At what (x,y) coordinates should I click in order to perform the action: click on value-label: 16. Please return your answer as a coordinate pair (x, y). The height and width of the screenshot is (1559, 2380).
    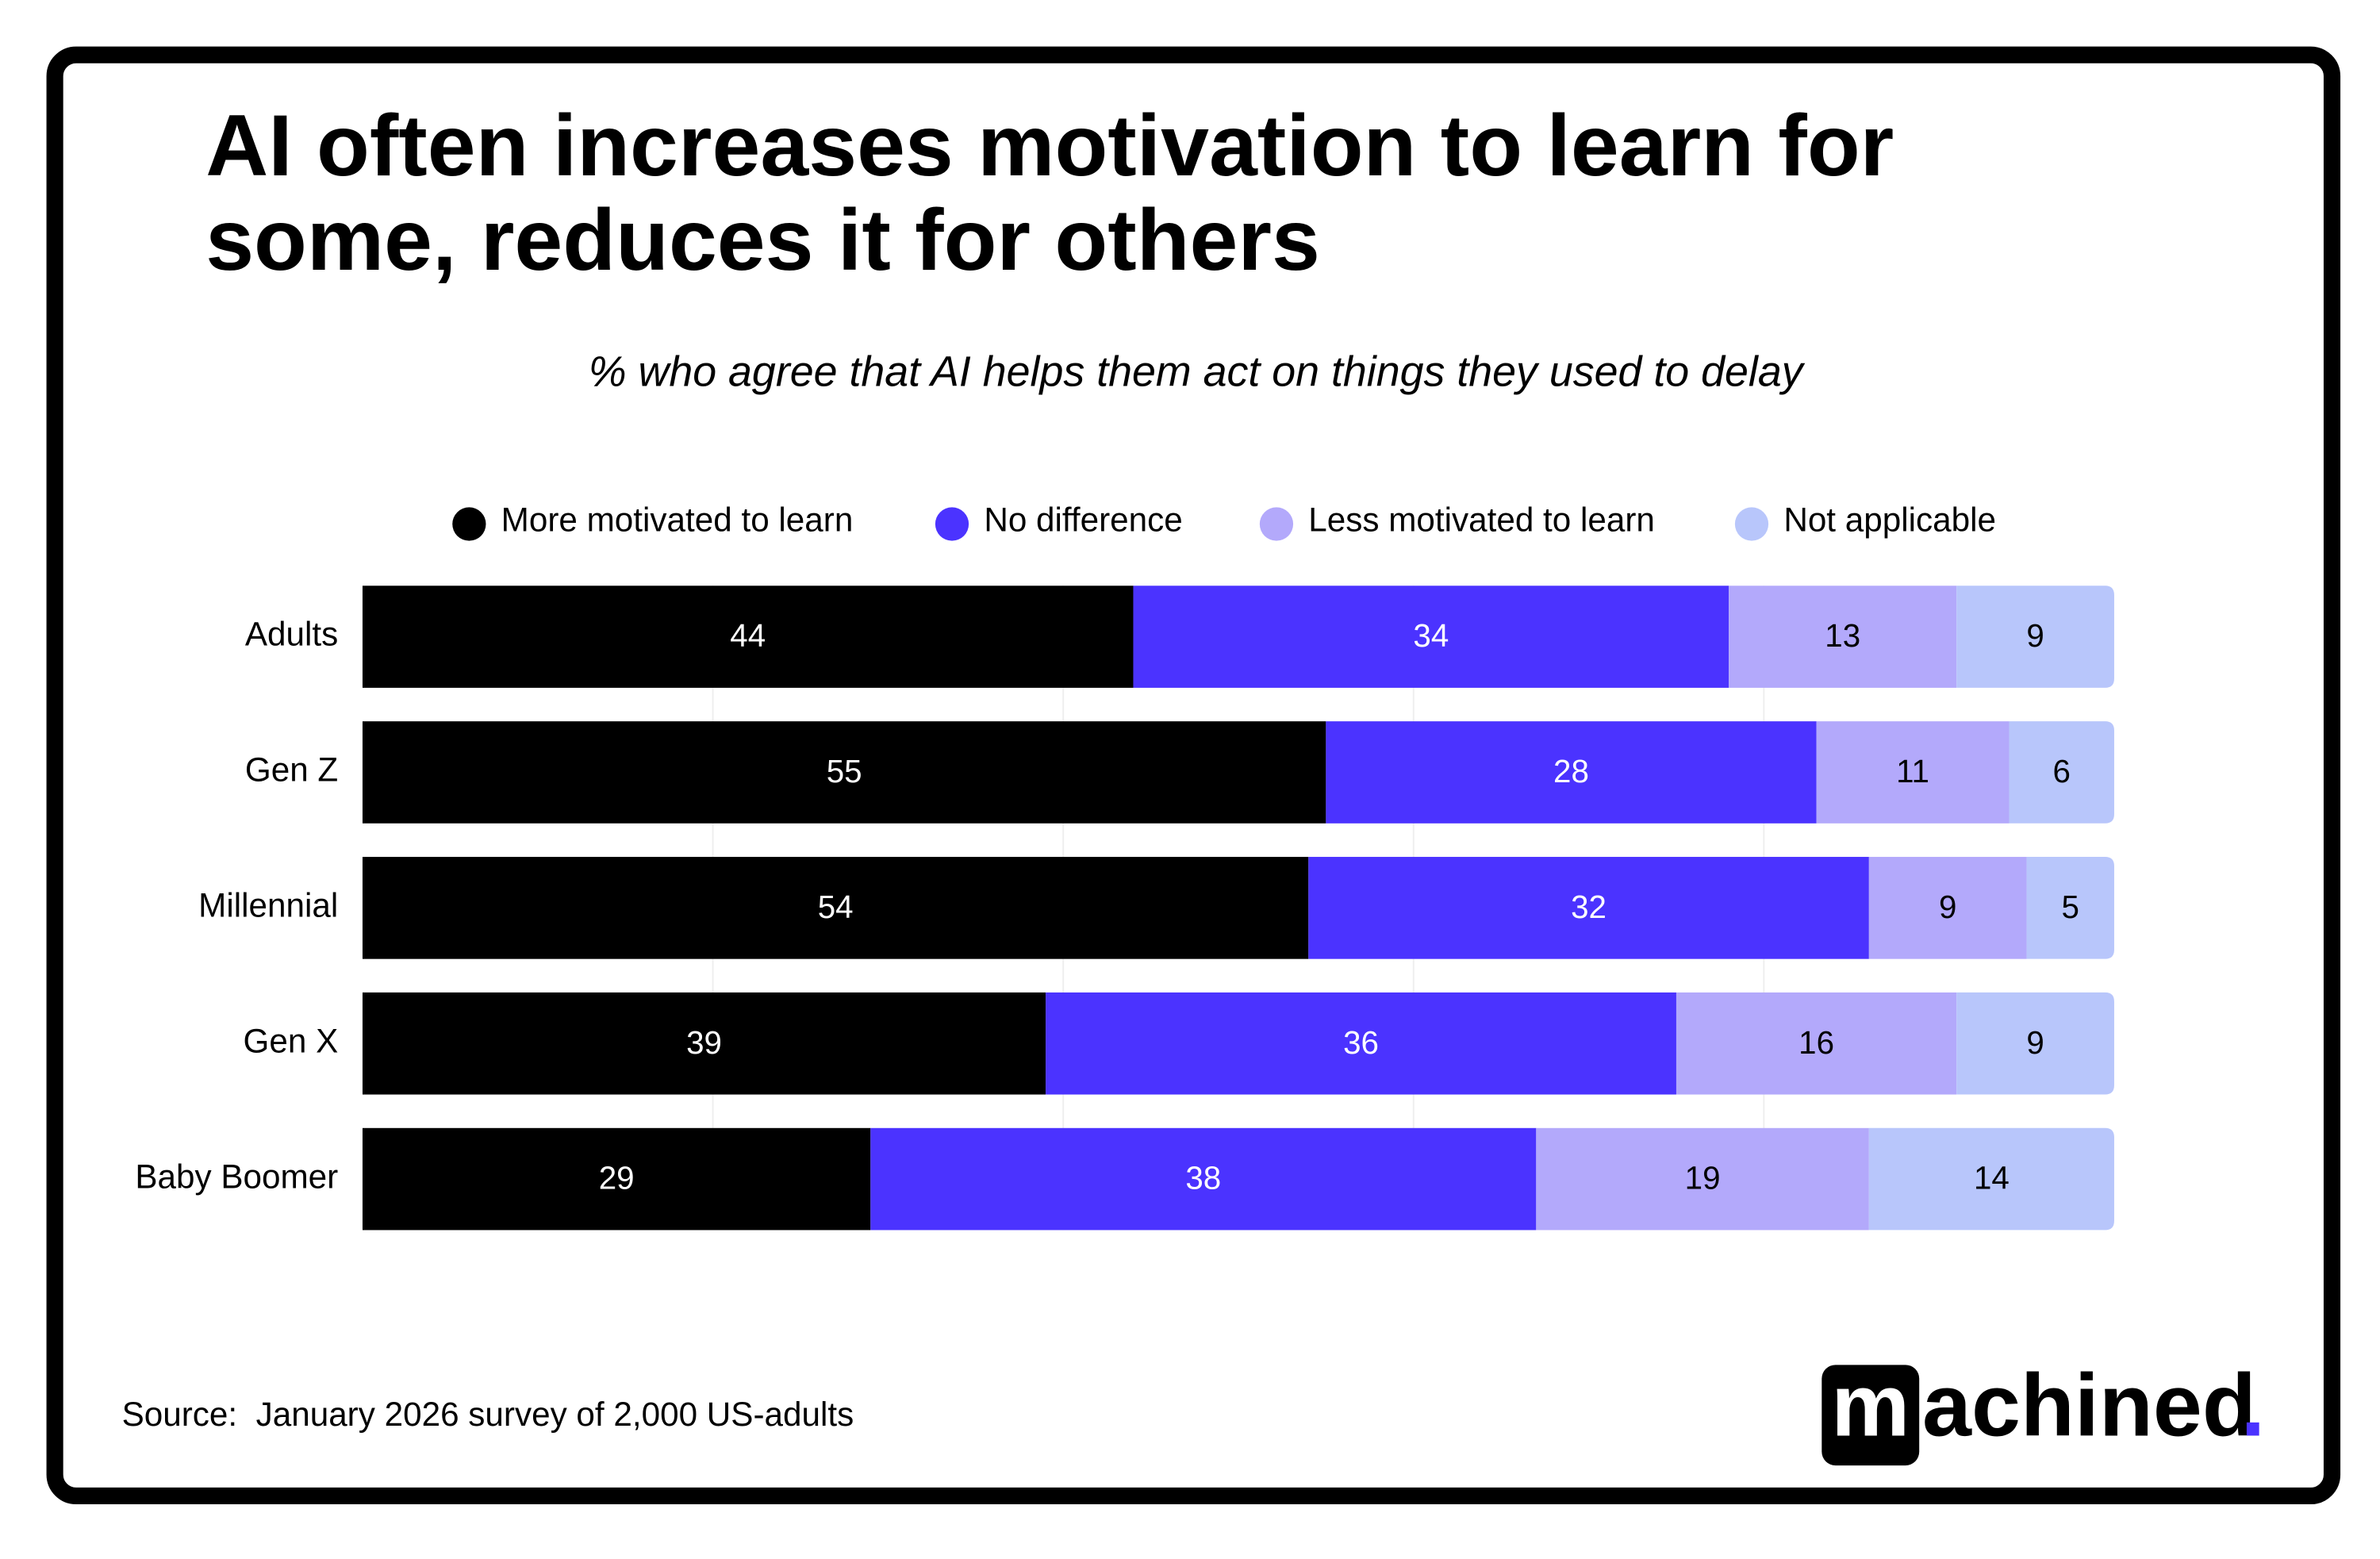
    Looking at the image, I should click on (1816, 1043).